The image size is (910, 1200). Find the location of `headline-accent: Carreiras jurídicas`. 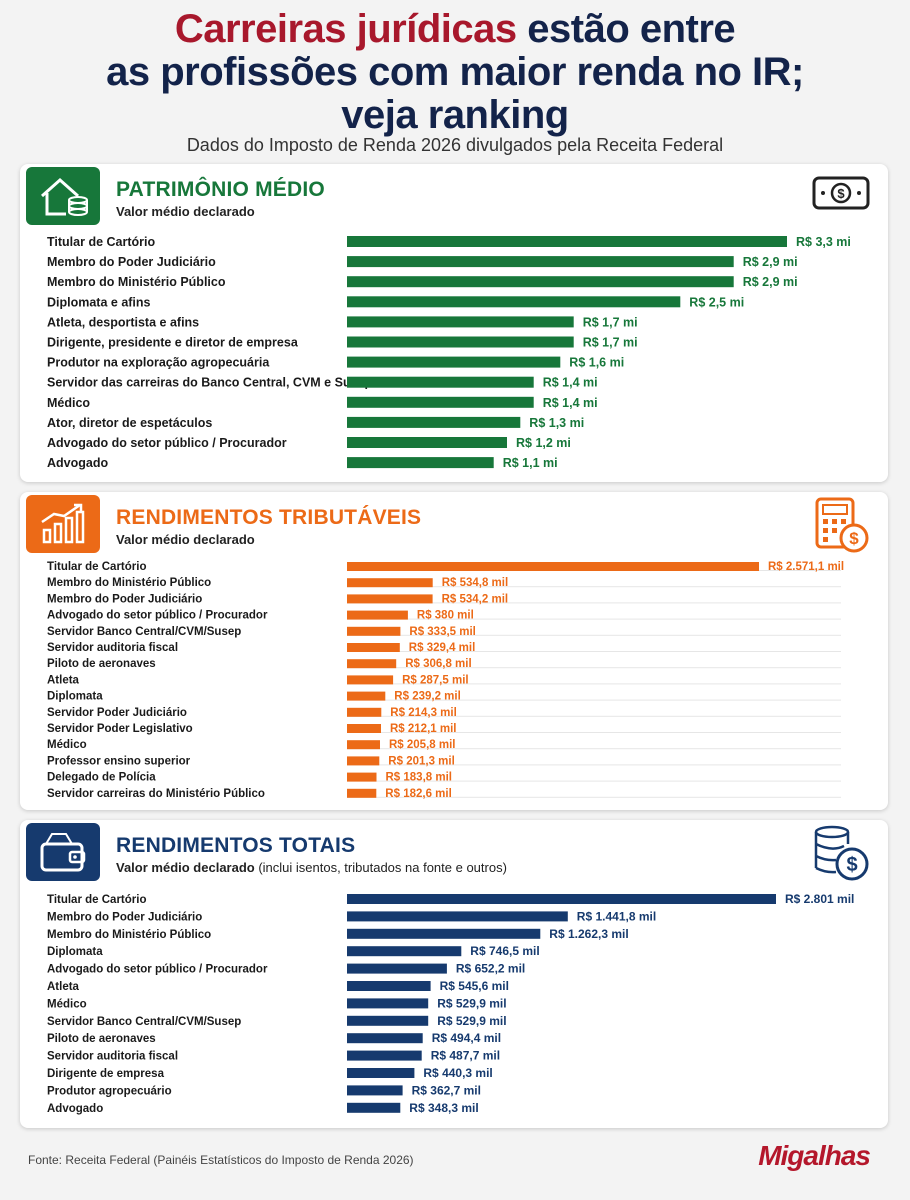

headline-accent: Carreiras jurídicas is located at coordinates (345, 29).